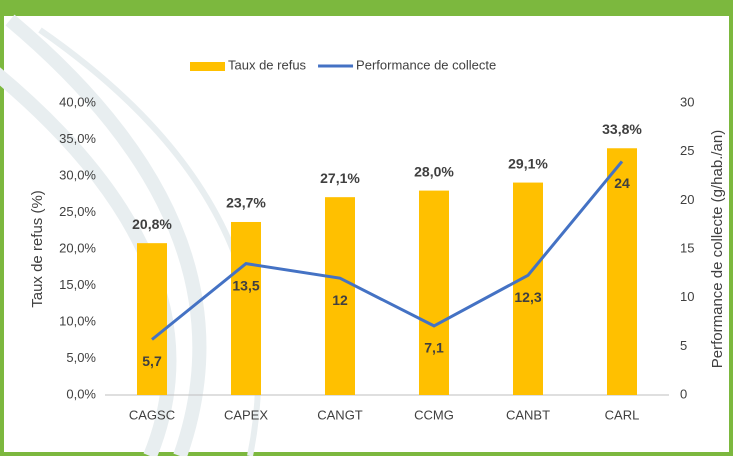 This screenshot has height=456, width=733. What do you see at coordinates (622, 414) in the screenshot?
I see `x-tick-label: CARL` at bounding box center [622, 414].